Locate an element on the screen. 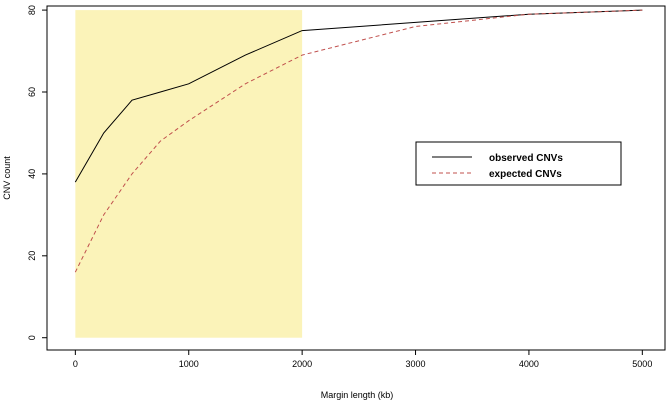 This screenshot has width=669, height=402. x-tick-label: 0 is located at coordinates (75, 364).